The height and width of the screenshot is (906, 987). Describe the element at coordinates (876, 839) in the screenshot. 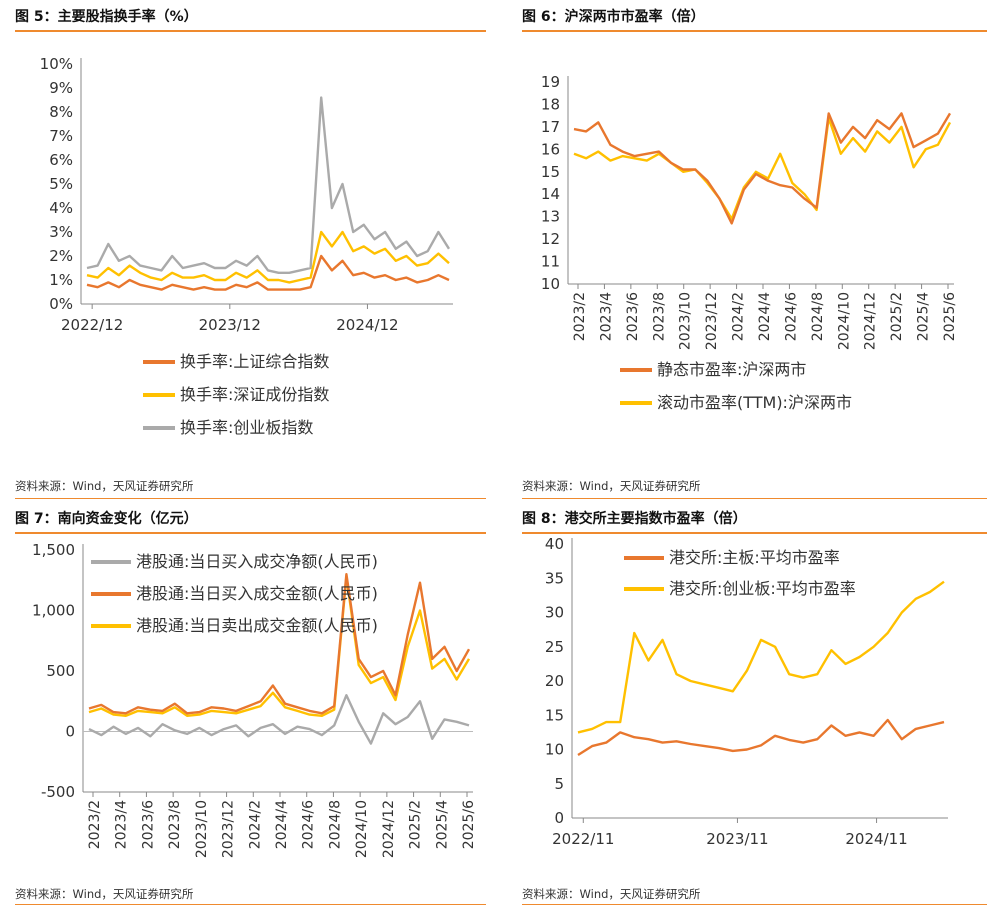

I see `x-tick-label: 2024/11` at that location.